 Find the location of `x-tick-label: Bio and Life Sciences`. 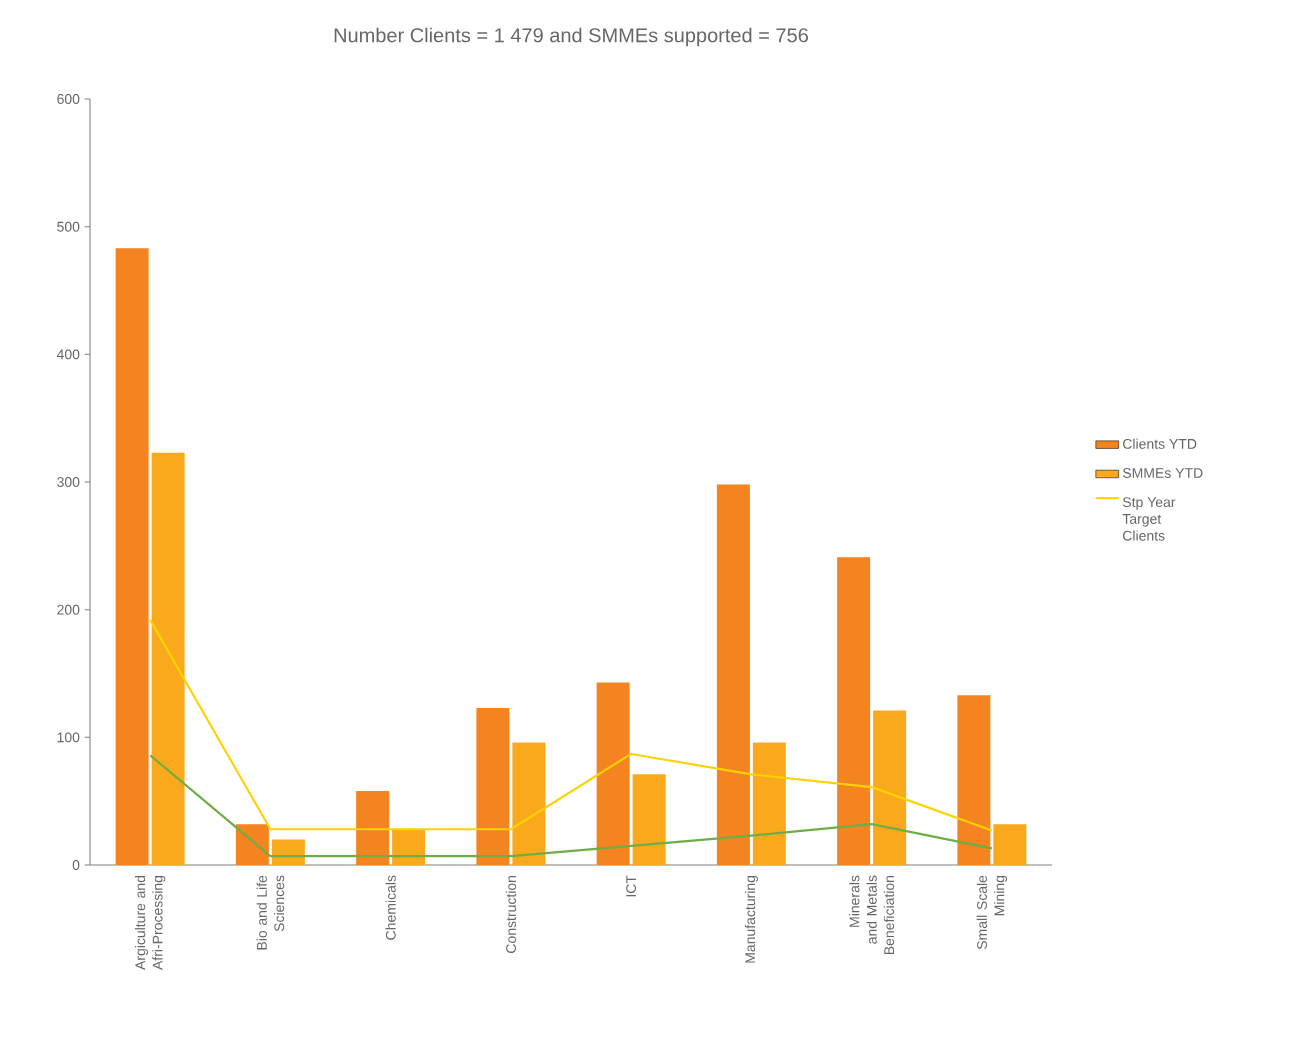

x-tick-label: Bio and Life Sciences is located at coordinates (270, 912).